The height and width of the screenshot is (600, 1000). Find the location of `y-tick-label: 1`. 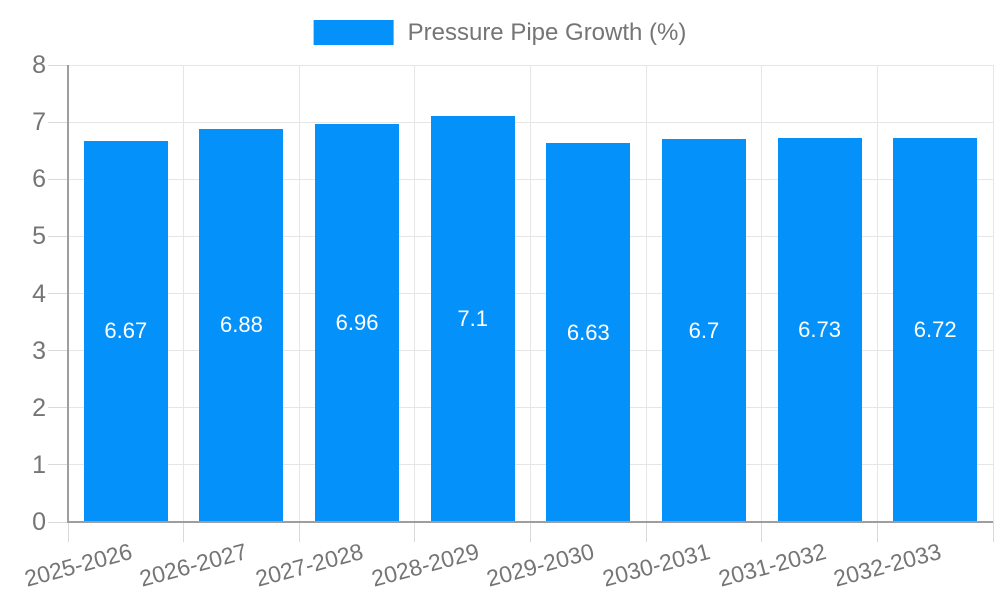

y-tick-label: 1 is located at coordinates (39, 464).